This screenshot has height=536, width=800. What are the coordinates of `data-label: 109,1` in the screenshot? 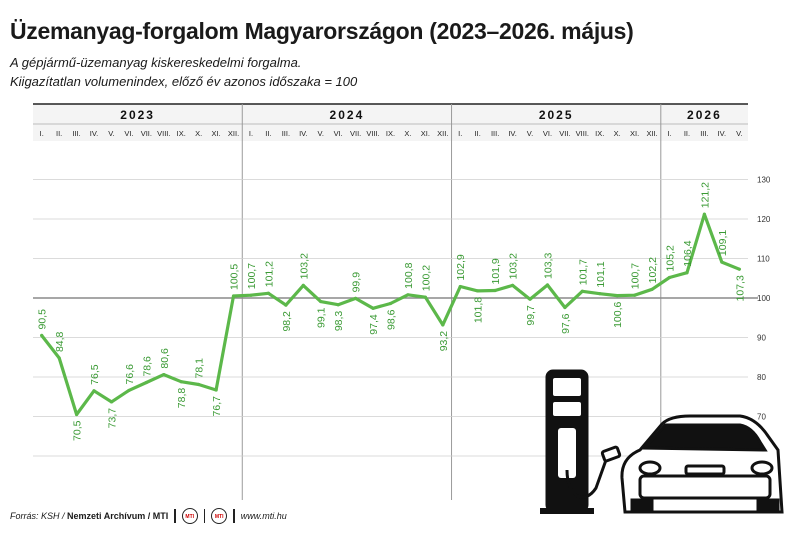 It's located at (723, 243).